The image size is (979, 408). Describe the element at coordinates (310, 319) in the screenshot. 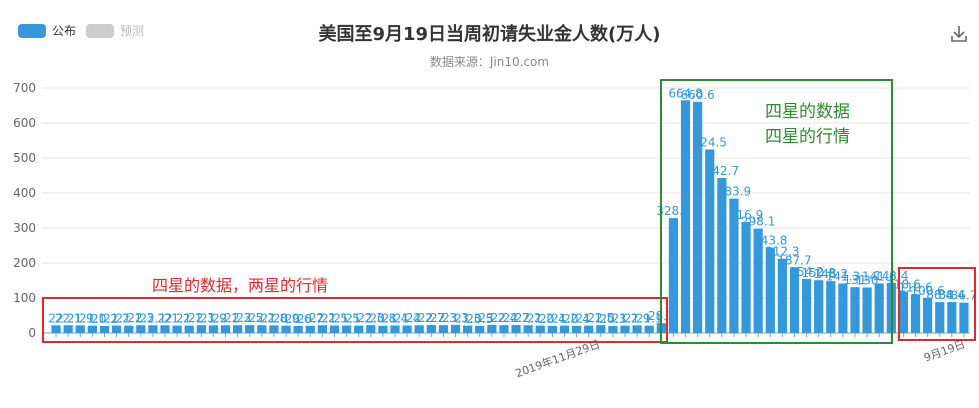

I see `data-label: 20.7` at that location.